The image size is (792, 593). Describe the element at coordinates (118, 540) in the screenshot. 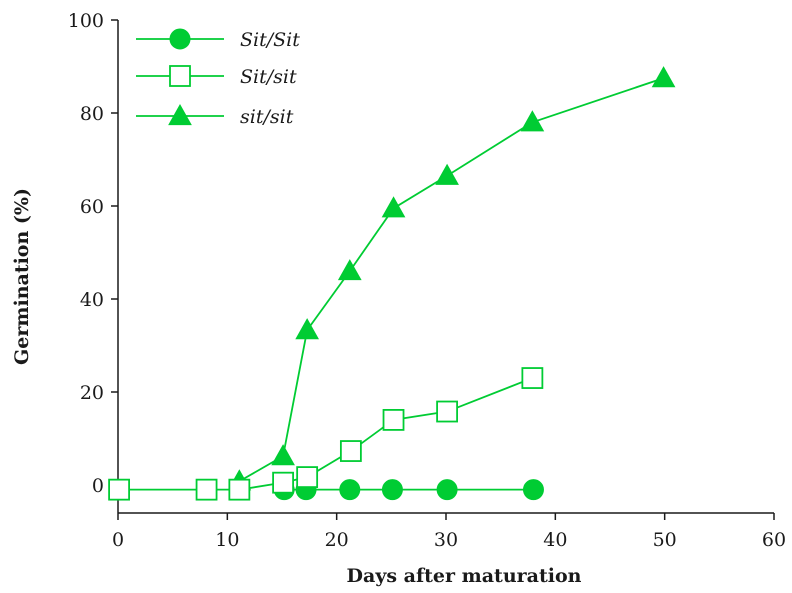

I see `x-tick-label: 0` at that location.